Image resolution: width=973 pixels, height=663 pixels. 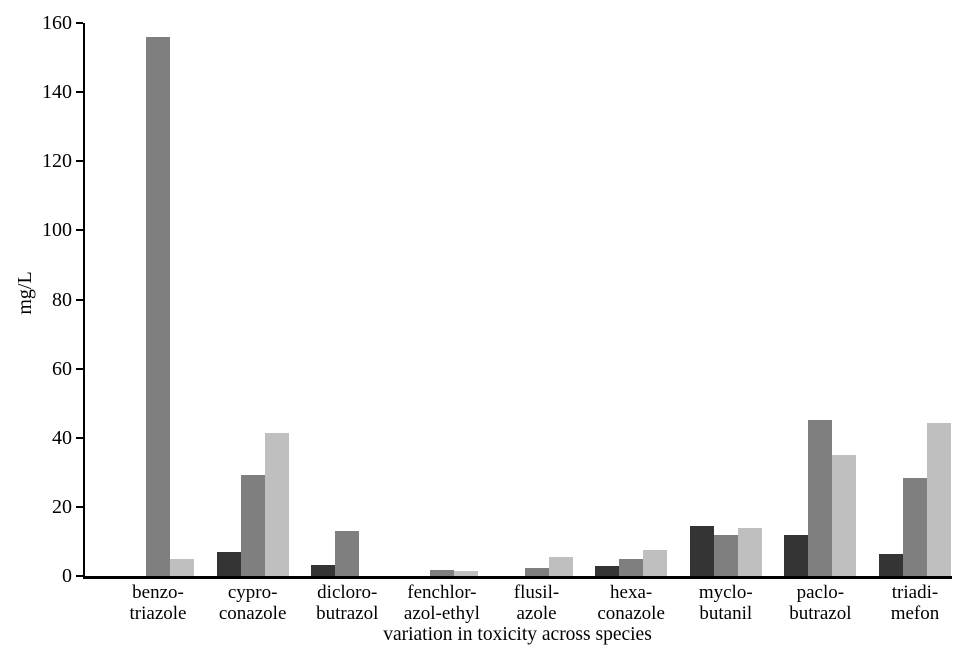 What do you see at coordinates (347, 592) in the screenshot?
I see `x-category-label-line: dicloro-` at bounding box center [347, 592].